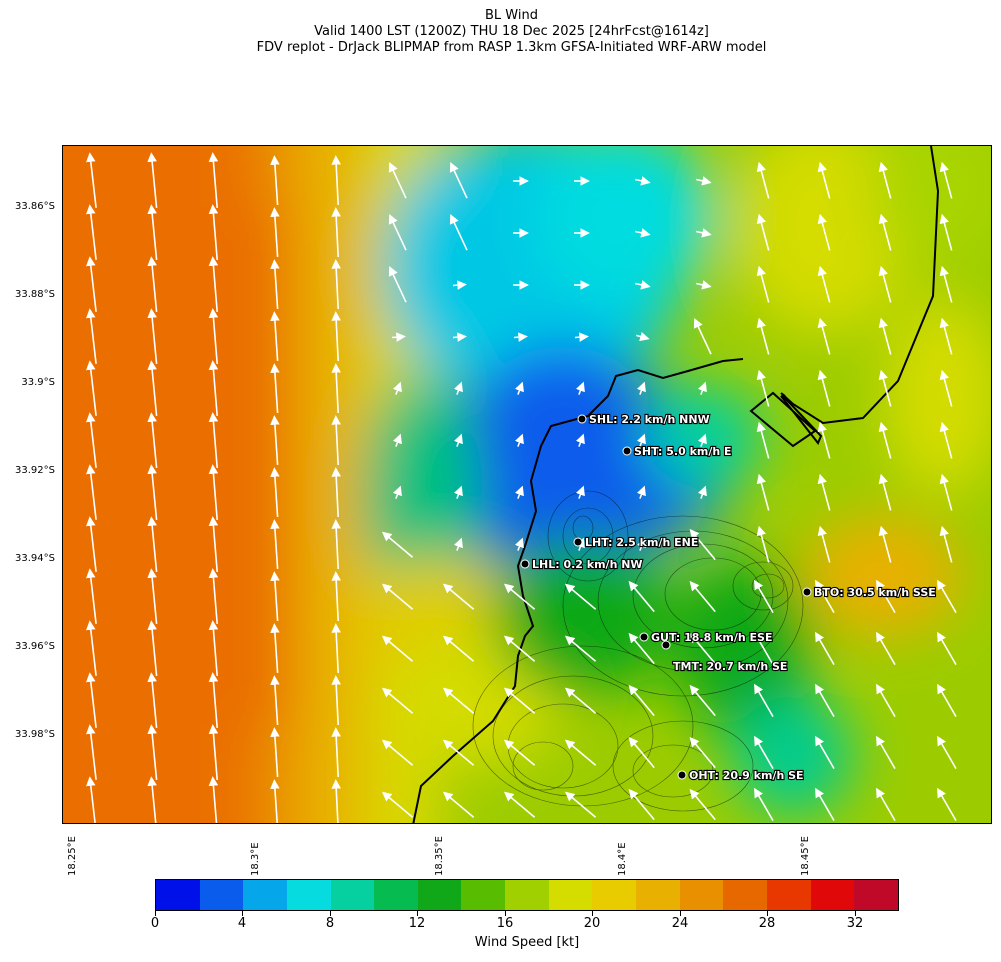 The height and width of the screenshot is (962, 1001). What do you see at coordinates (680, 923) in the screenshot?
I see `colorbar-tick-label: 24` at bounding box center [680, 923].